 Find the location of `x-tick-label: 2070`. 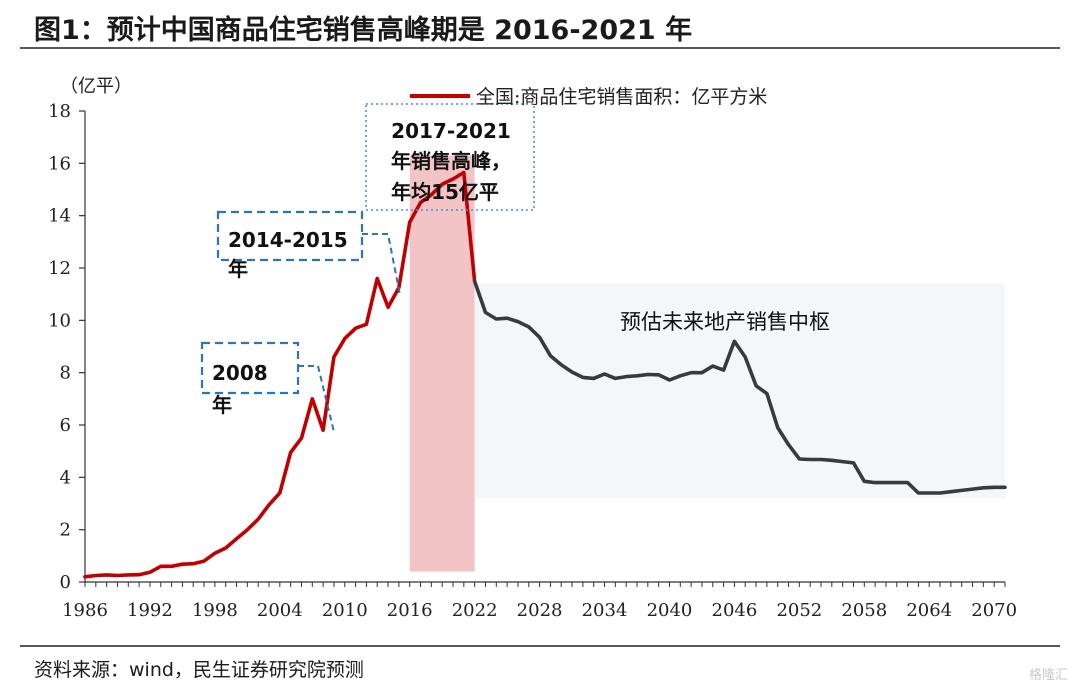

x-tick-label: 2070 is located at coordinates (994, 610).